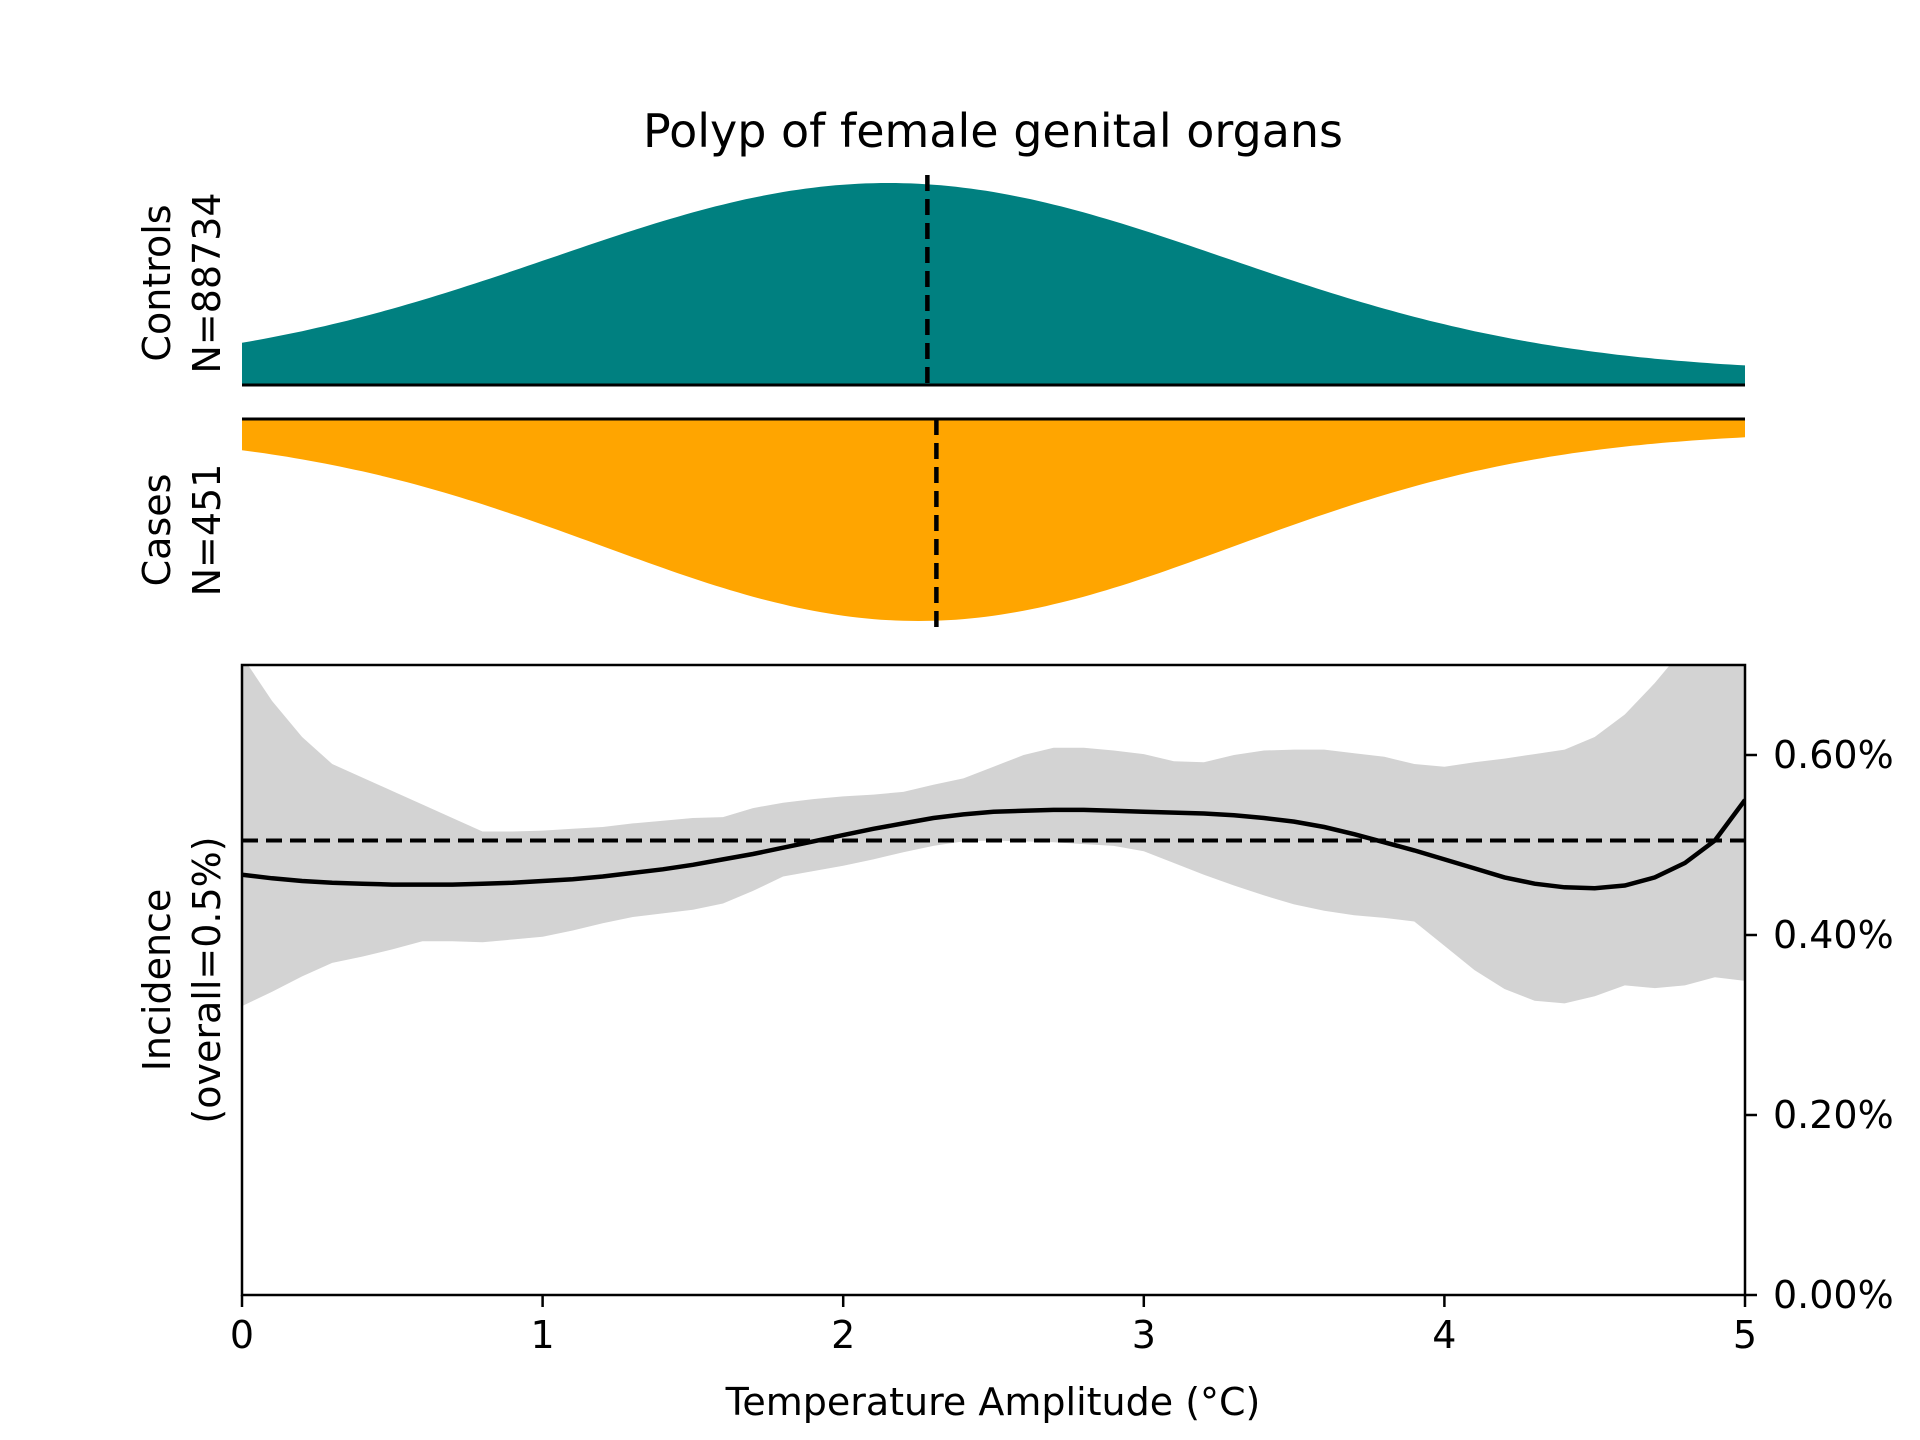 The height and width of the screenshot is (1440, 1920). What do you see at coordinates (157, 282) in the screenshot?
I see `controls-label: Controls` at bounding box center [157, 282].